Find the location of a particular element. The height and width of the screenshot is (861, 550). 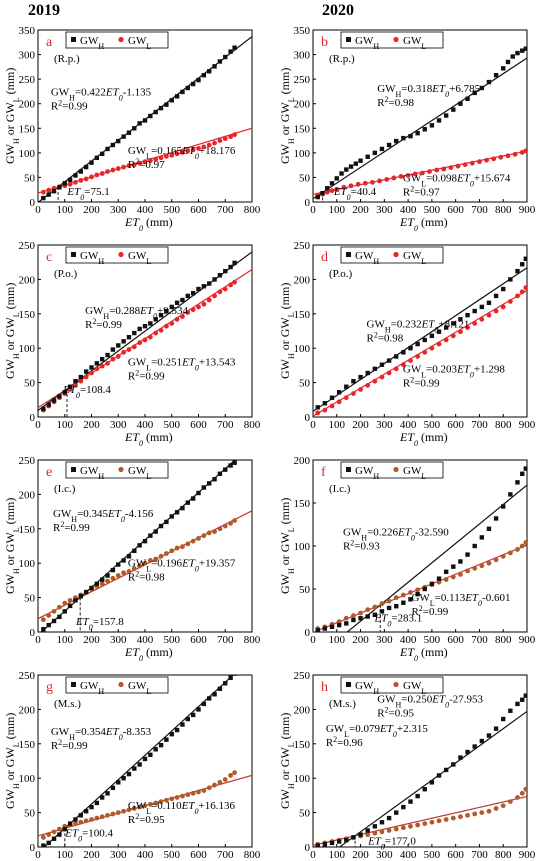

legend-gwl-marker is located at coordinates (396, 469).